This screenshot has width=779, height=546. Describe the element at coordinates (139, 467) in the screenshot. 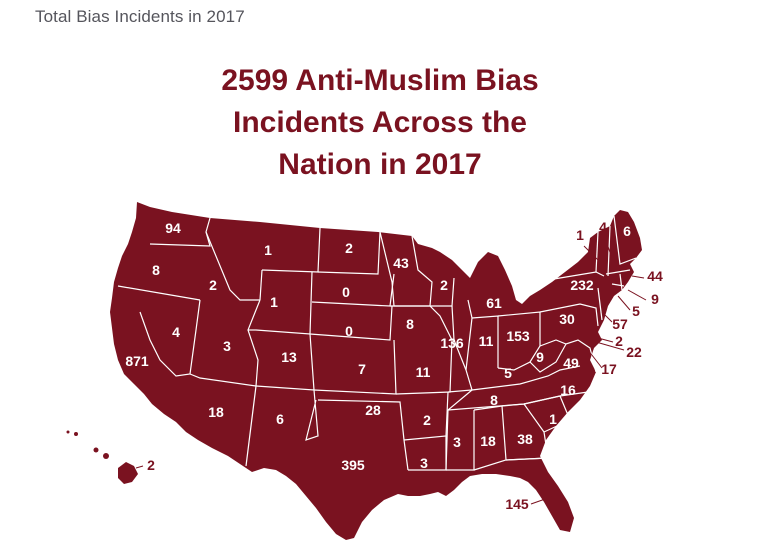

I see `callout-line-hi` at that location.